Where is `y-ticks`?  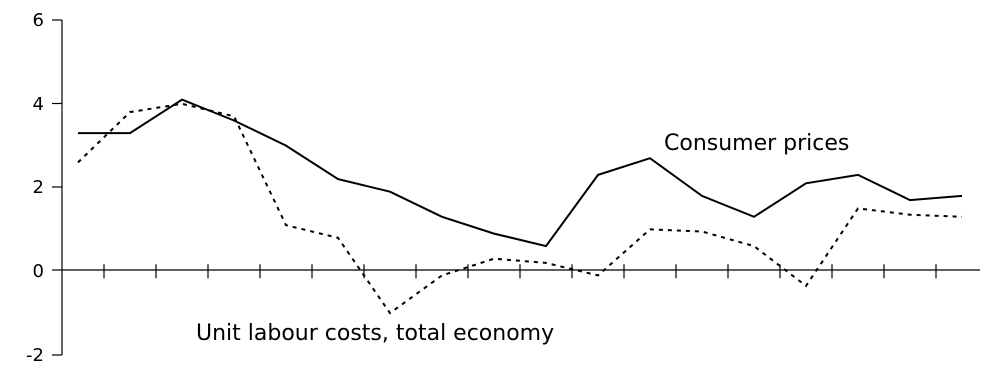 y-ticks is located at coordinates (57, 187).